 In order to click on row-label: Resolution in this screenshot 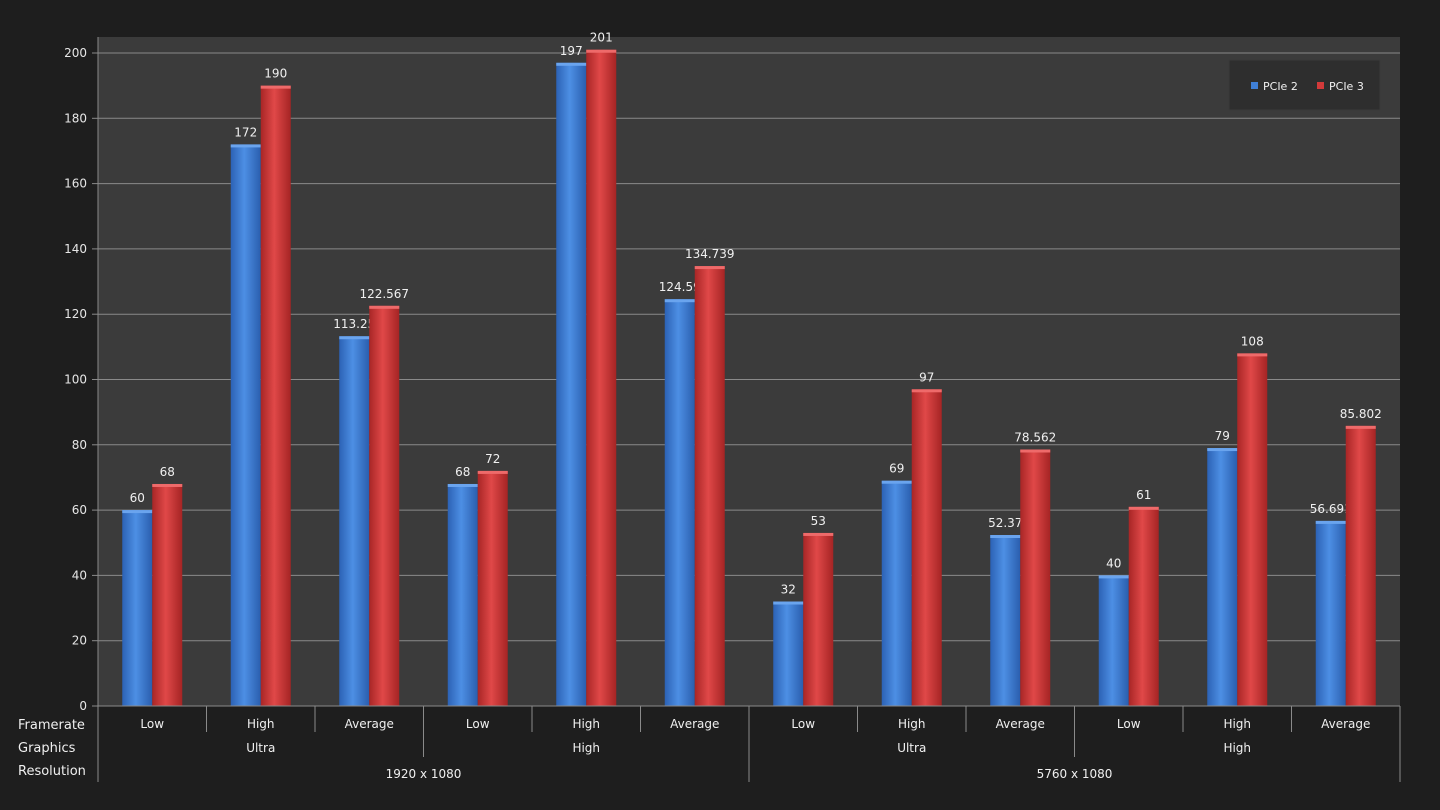, I will do `click(52, 771)`.